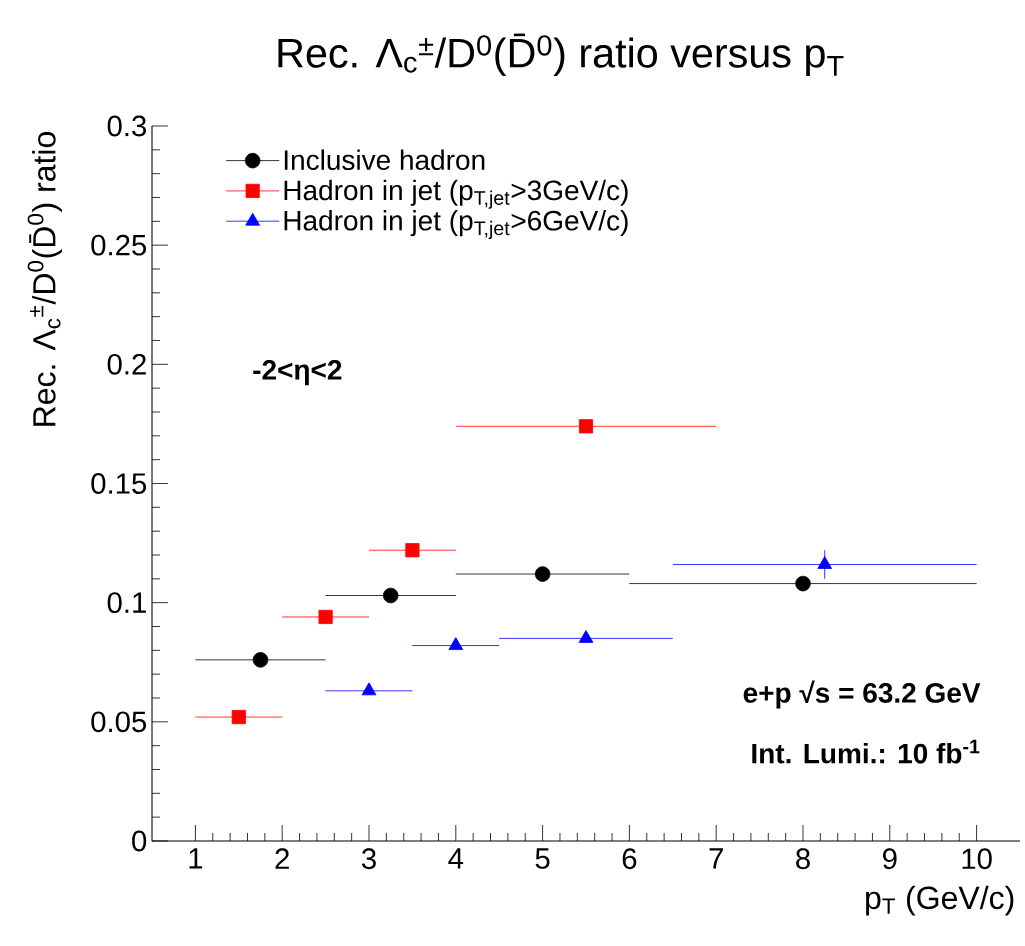  Describe the element at coordinates (940, 900) in the screenshot. I see `x-axis-title: p$_{T}$ (GeV/c)` at that location.